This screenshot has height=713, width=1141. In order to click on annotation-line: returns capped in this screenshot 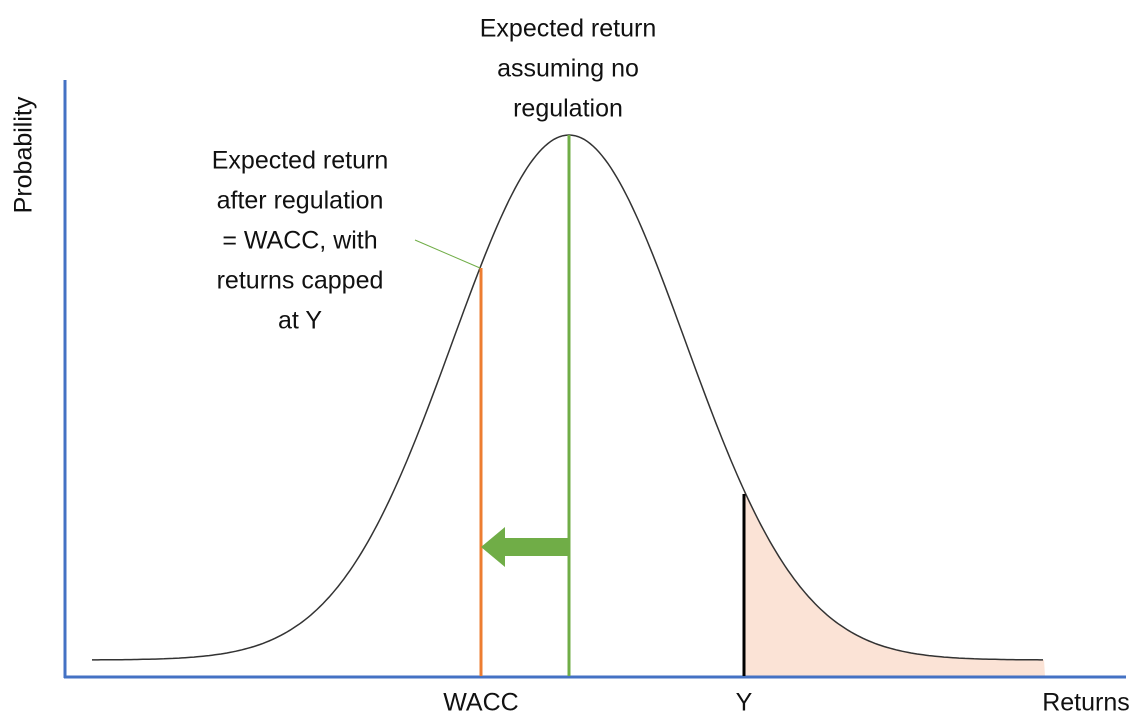, I will do `click(300, 281)`.